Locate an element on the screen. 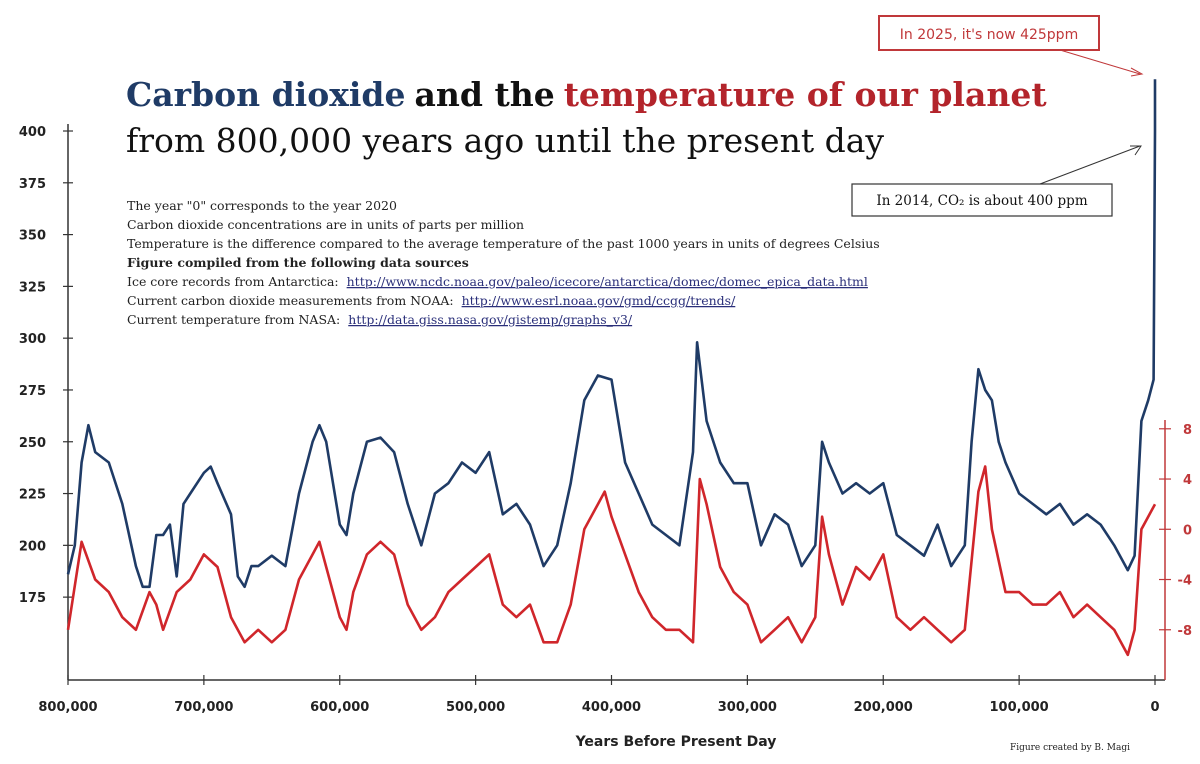  annotation: In 2025, it's now 425ppm is located at coordinates (989, 35).